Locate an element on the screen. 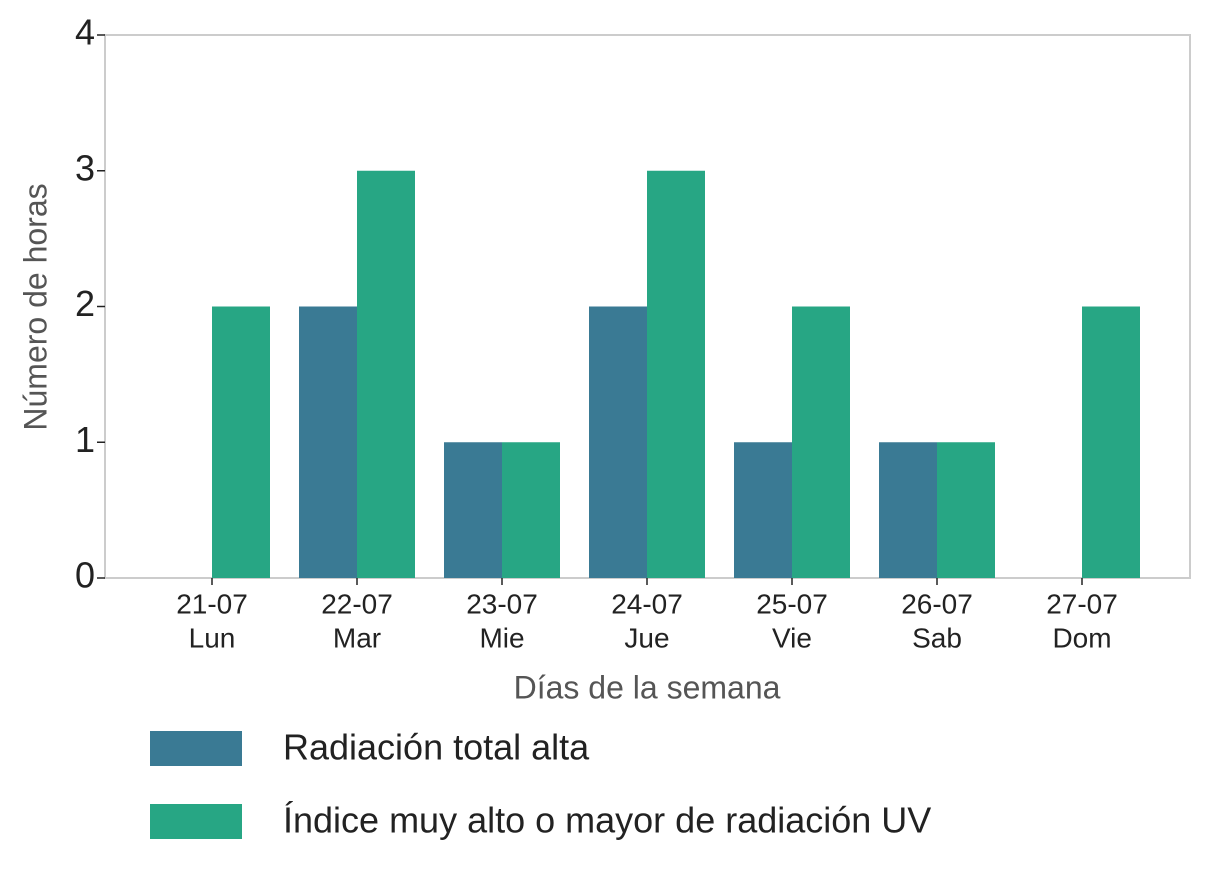  x-tick-label: Sab is located at coordinates (937, 637).